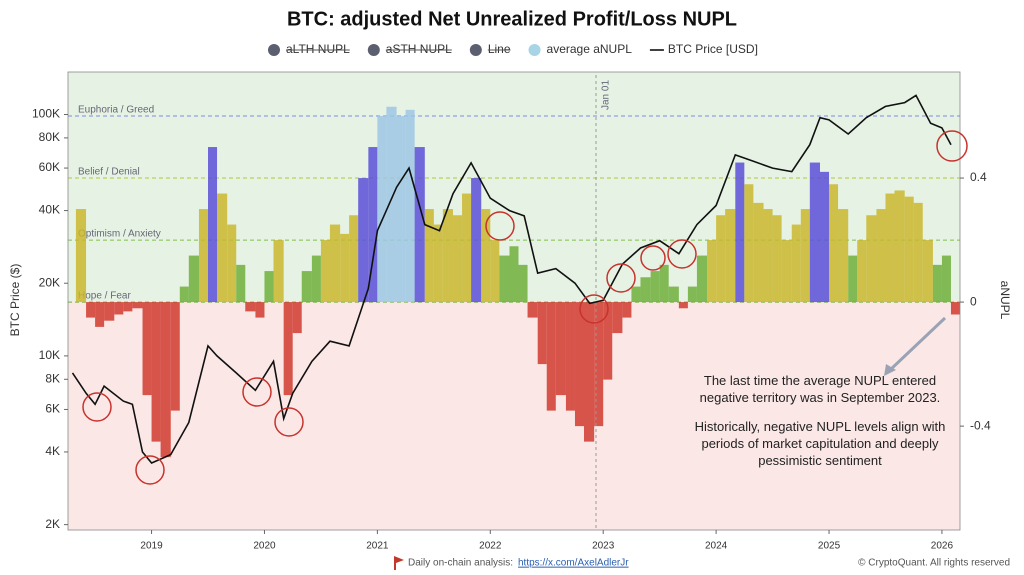  What do you see at coordinates (917, 344) in the screenshot?
I see `note-arrow` at bounding box center [917, 344].